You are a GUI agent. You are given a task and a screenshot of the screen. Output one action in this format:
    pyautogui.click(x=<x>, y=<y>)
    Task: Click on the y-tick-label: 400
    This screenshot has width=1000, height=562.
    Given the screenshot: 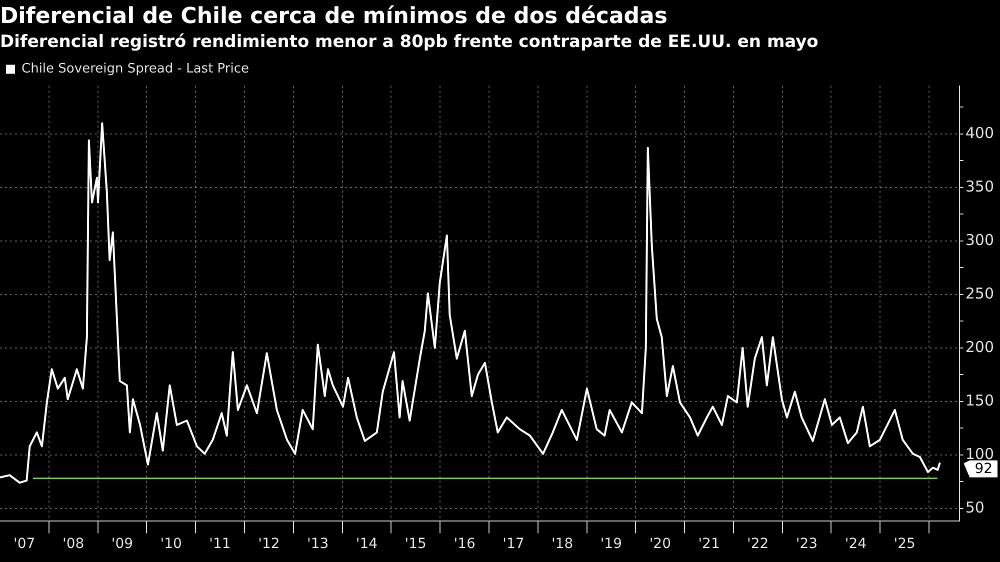 What is the action you would take?
    pyautogui.click(x=979, y=133)
    